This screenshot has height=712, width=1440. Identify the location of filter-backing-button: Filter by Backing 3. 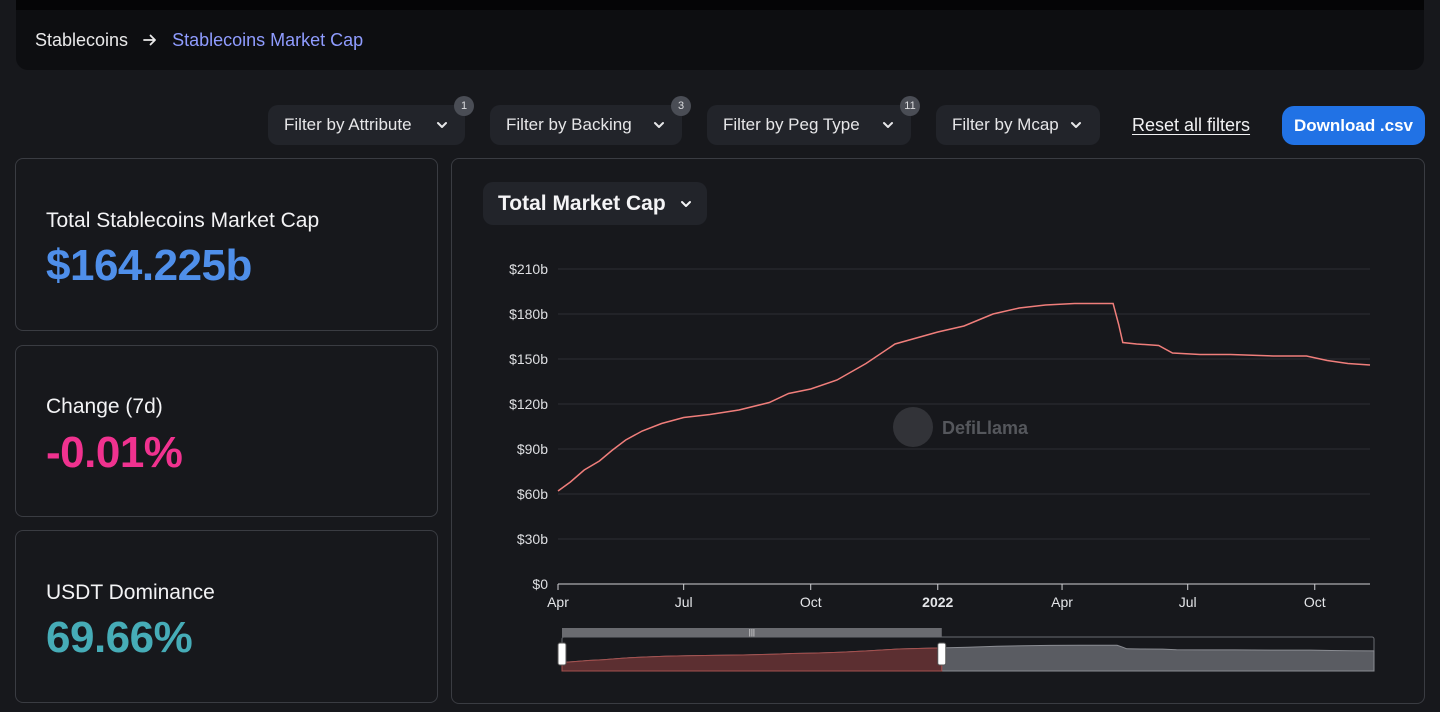
(590, 120).